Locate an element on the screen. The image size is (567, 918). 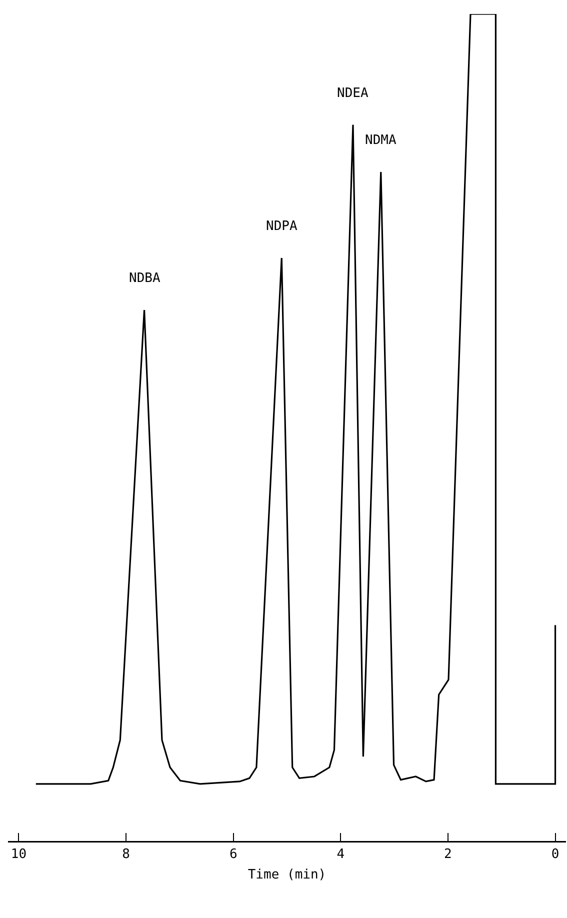
x-tick-label: 2 is located at coordinates (448, 854).